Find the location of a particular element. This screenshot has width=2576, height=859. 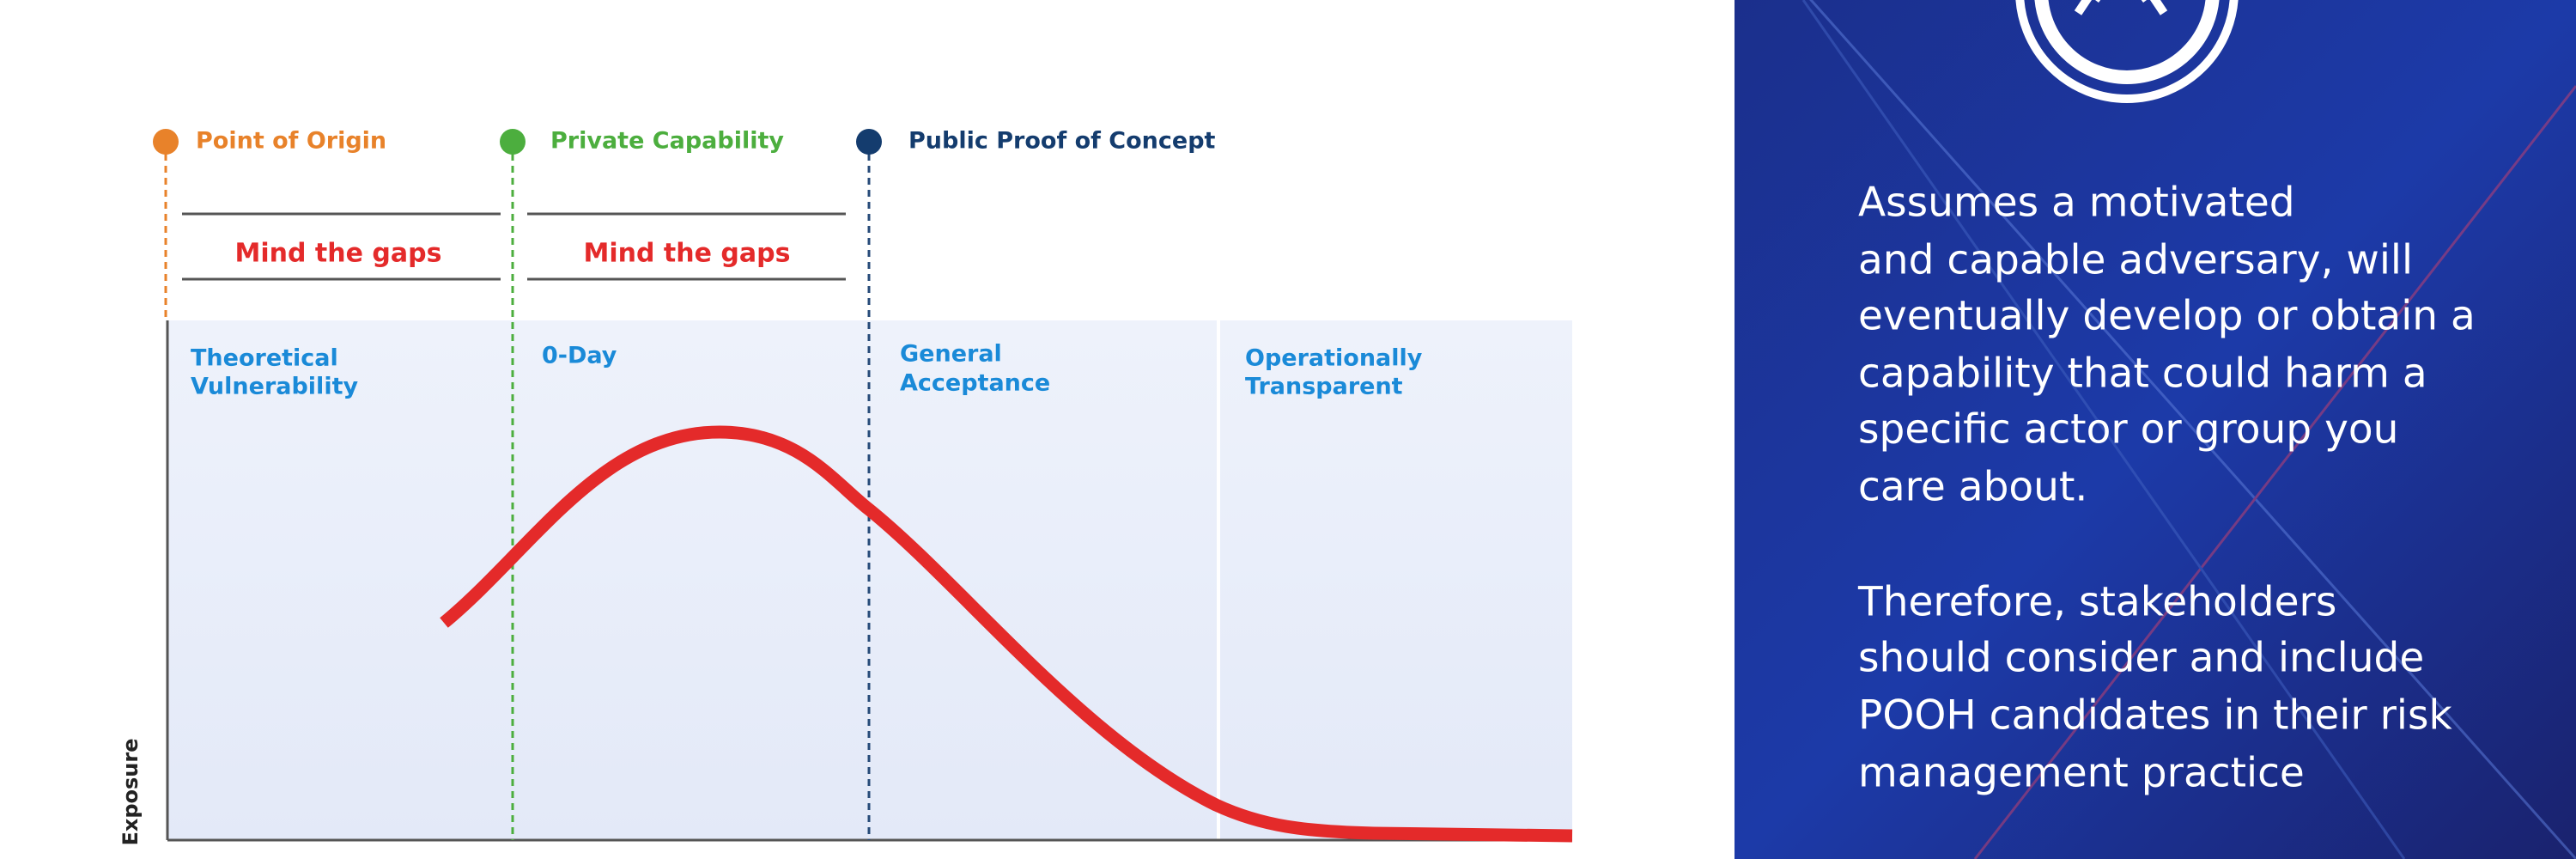

milestone-label: Private Capability is located at coordinates (667, 142).